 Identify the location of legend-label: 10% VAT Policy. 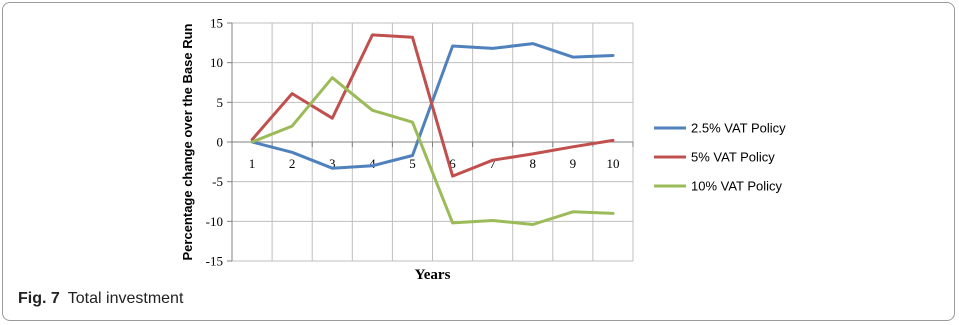
(737, 186).